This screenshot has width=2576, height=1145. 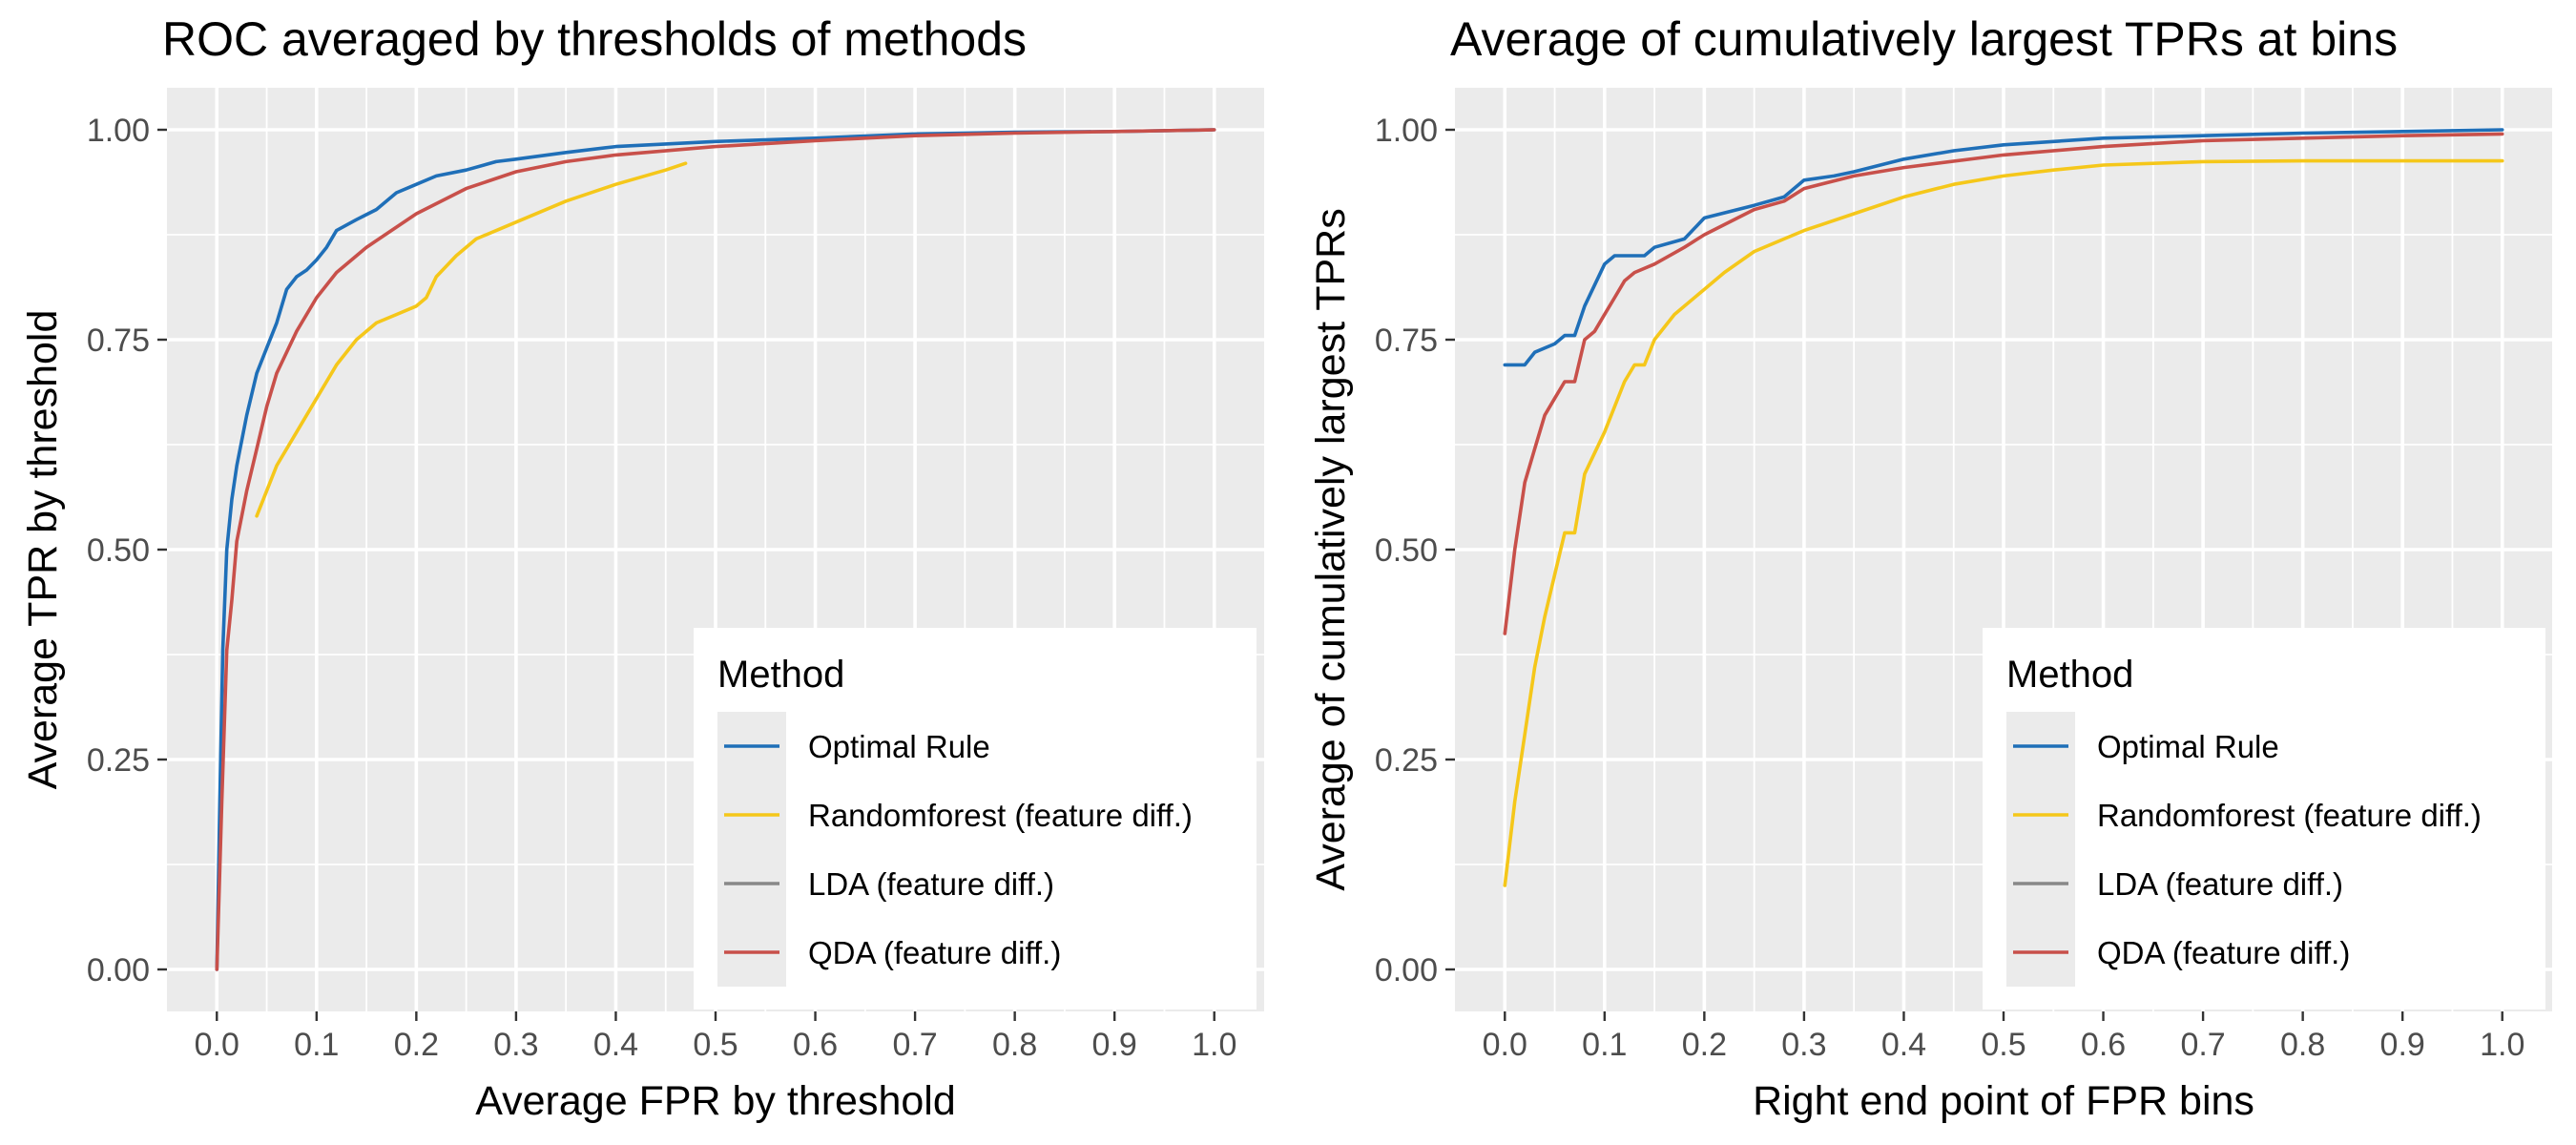 I want to click on x-axis-title: Right end point of FPR bins, so click(x=2003, y=1101).